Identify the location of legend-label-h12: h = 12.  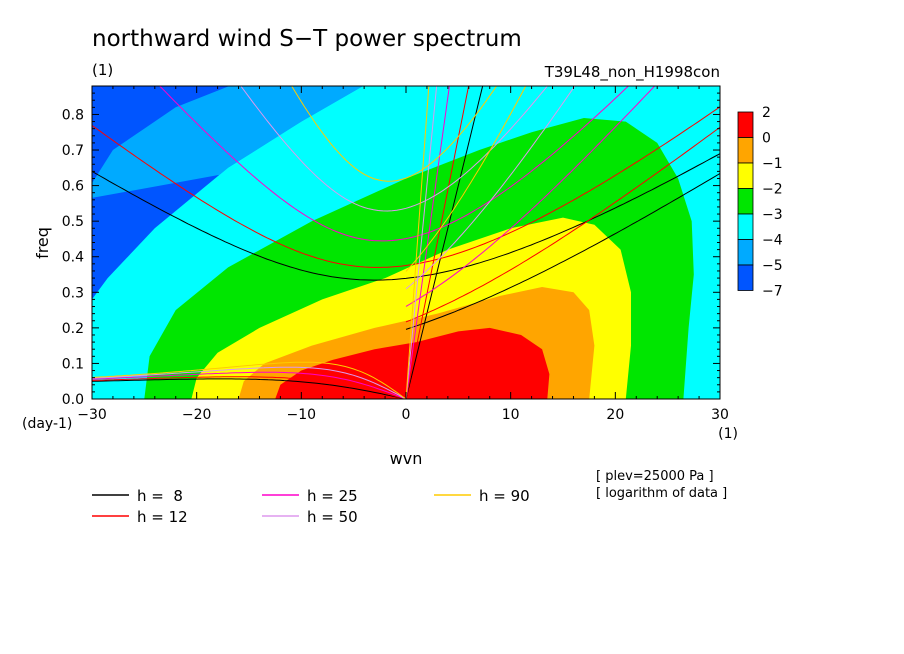
(162, 517).